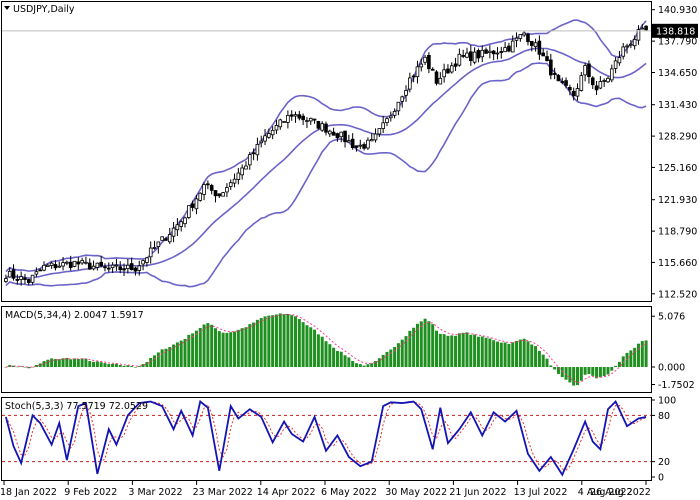 The width and height of the screenshot is (700, 500). I want to click on dropdown-triangle-icon, so click(7, 8).